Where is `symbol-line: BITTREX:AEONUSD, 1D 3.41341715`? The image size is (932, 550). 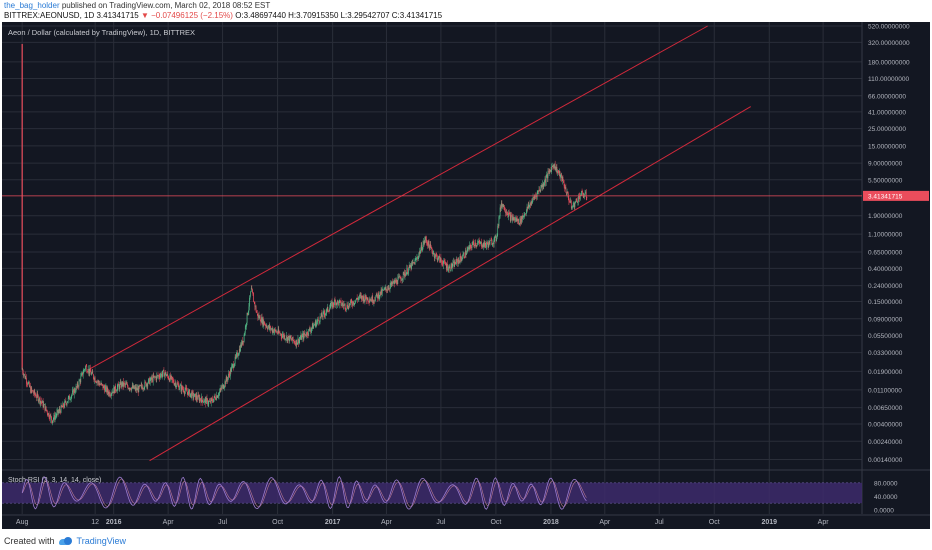
symbol-line: BITTREX:AEONUSD, 1D 3.41341715 is located at coordinates (71, 15).